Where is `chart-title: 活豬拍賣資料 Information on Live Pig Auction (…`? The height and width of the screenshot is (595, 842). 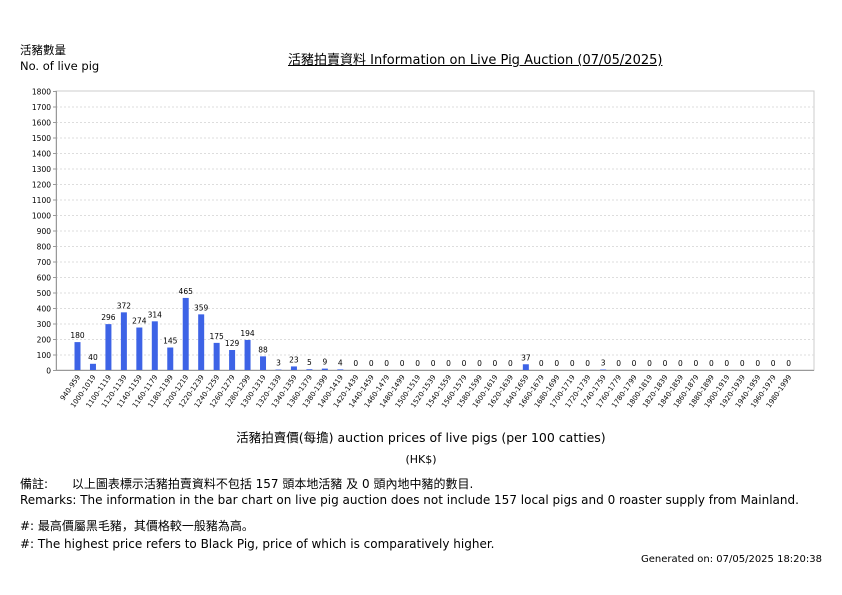
chart-title: 活豬拍賣資料 Information on Live Pig Auction (… is located at coordinates (475, 60).